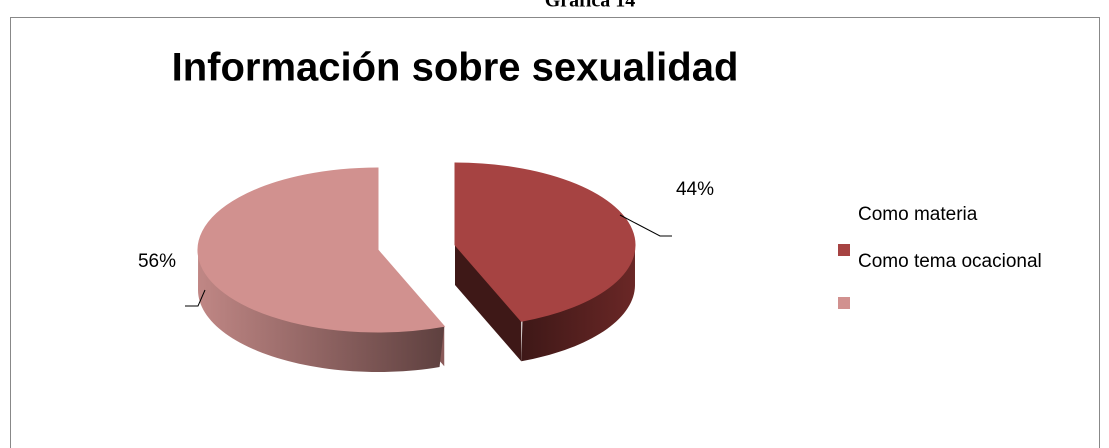 The width and height of the screenshot is (1109, 448). What do you see at coordinates (488, 303) in the screenshot?
I see `slice-cut-face` at bounding box center [488, 303].